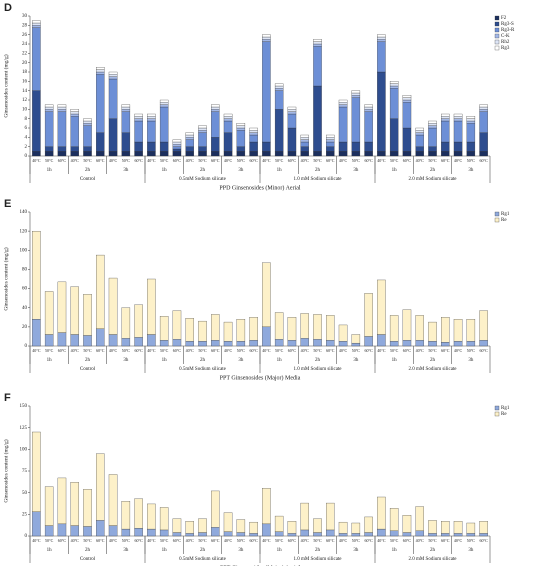 This screenshot has height=566, width=550. Describe the element at coordinates (26, 147) in the screenshot. I see `y-tick-label: 2` at that location.